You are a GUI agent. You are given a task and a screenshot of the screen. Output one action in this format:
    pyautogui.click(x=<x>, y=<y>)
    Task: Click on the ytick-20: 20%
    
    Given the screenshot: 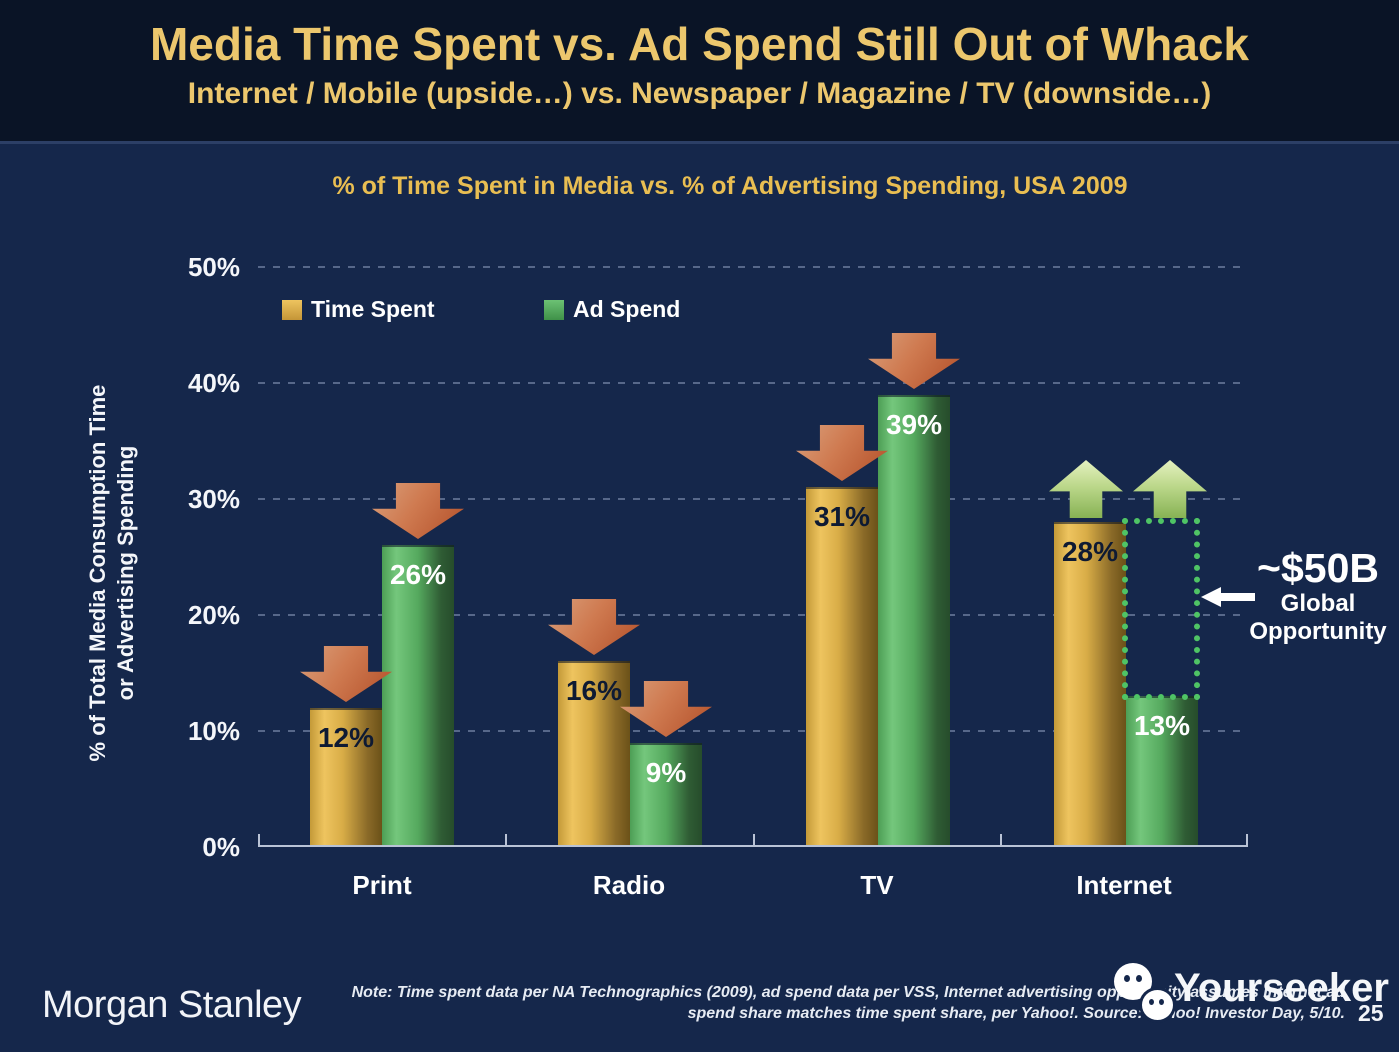 What is the action you would take?
    pyautogui.click(x=213, y=615)
    